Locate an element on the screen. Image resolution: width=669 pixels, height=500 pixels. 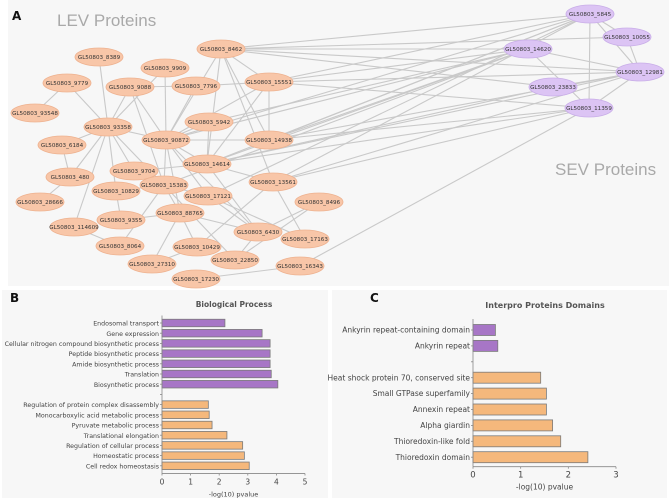
network-node: GL50803_8389 is located at coordinates (99, 57).